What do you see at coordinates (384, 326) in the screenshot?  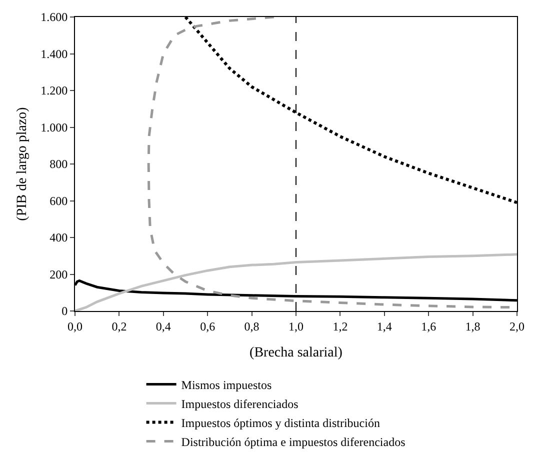 I see `x-tick-label: 1,4` at bounding box center [384, 326].